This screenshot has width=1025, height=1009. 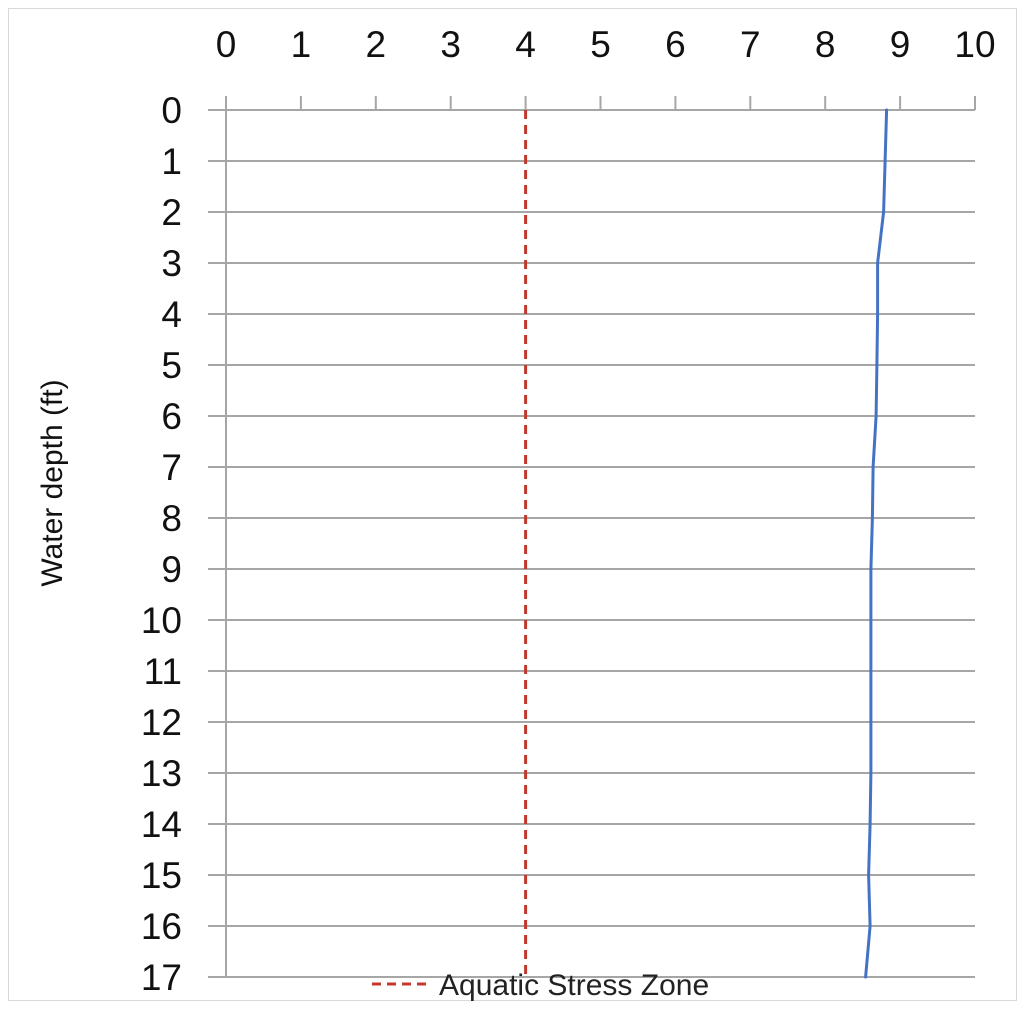 I want to click on series-line-water-profile, so click(x=876, y=543).